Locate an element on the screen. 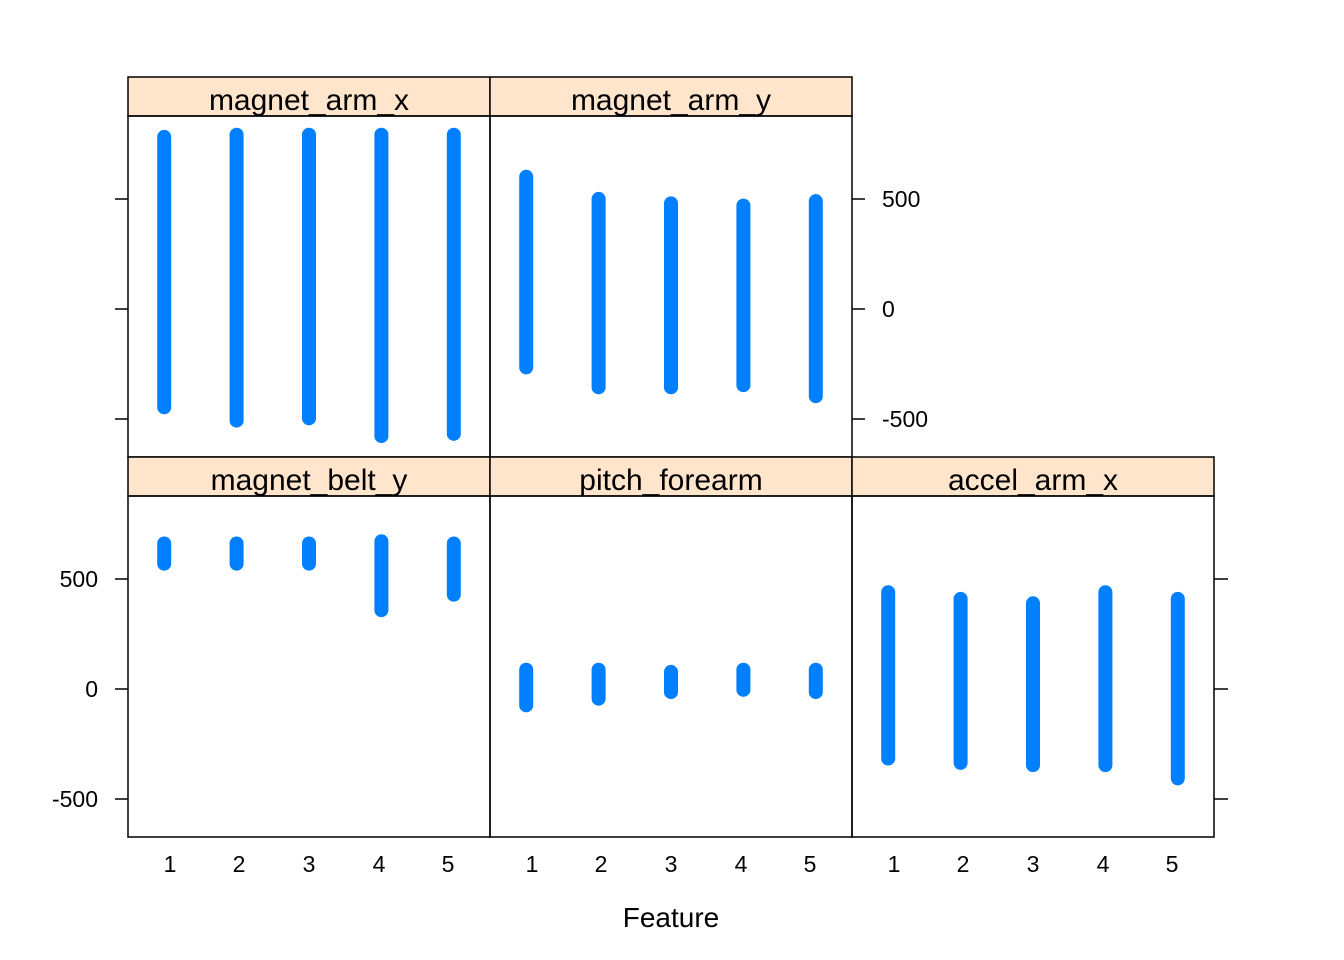 This screenshot has width=1344, height=960. x-axis-label: Feature is located at coordinates (671, 917).